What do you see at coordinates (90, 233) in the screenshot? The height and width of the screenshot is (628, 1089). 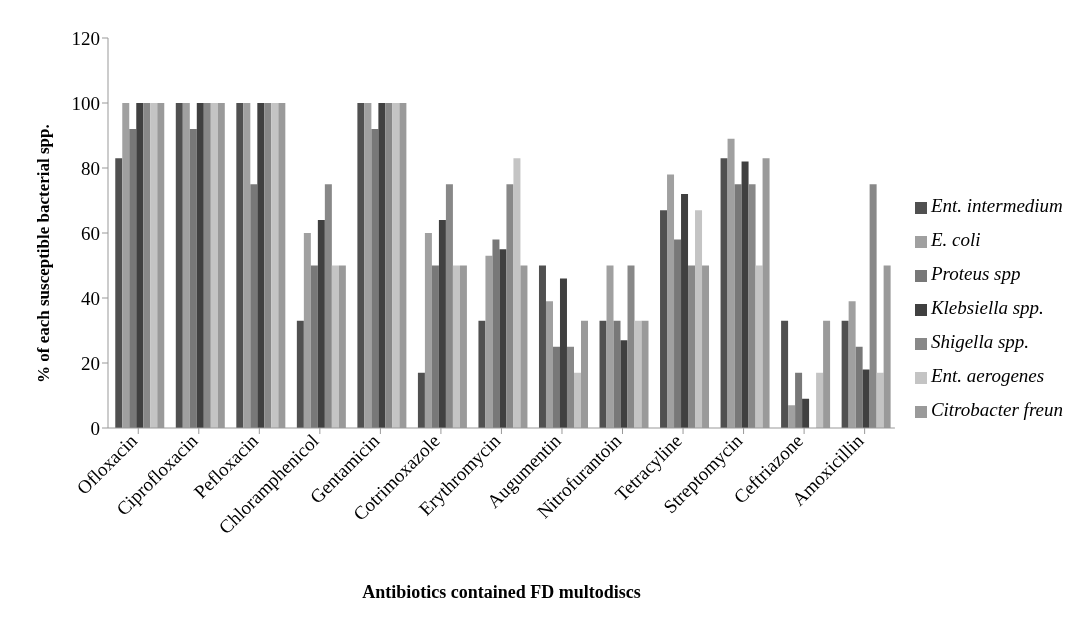 I see `y-tick-label: 60` at bounding box center [90, 233].